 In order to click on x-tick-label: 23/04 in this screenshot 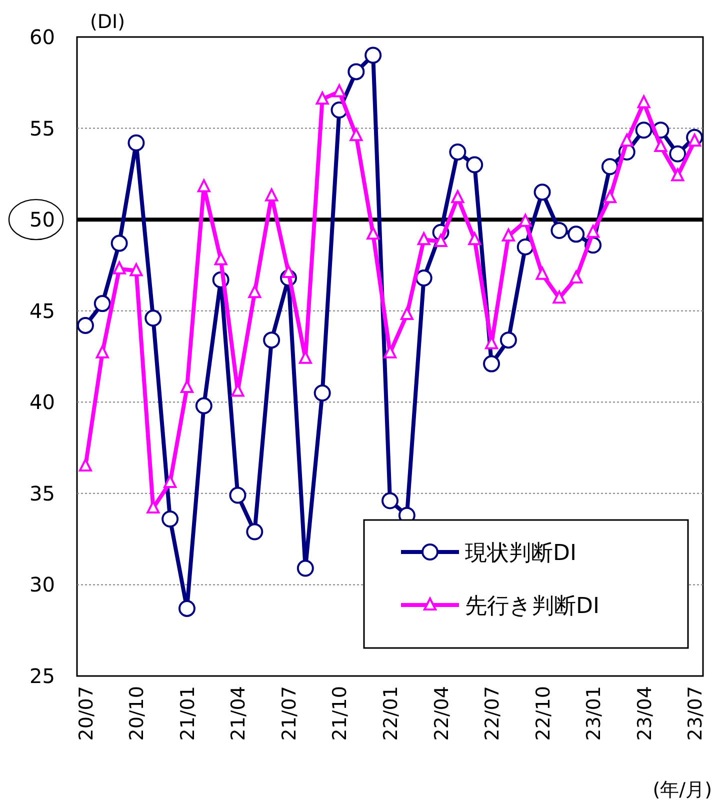, I will do `click(645, 713)`.